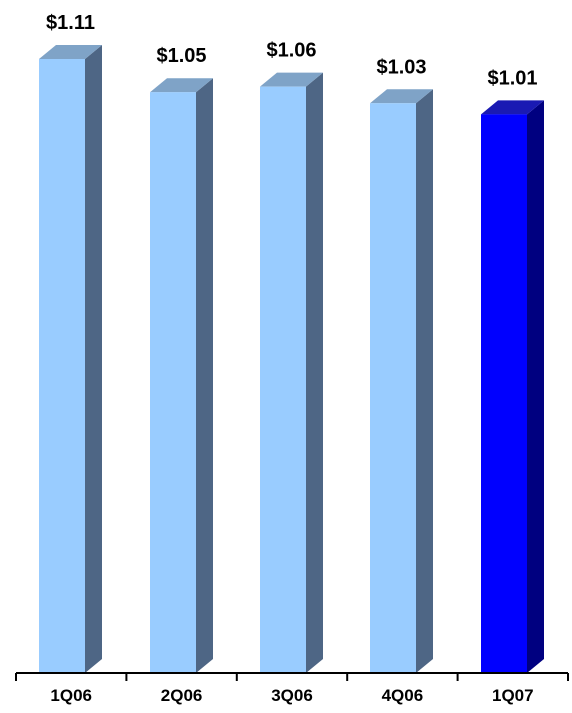  What do you see at coordinates (424, 381) in the screenshot?
I see `bar-side-4Q06` at bounding box center [424, 381].